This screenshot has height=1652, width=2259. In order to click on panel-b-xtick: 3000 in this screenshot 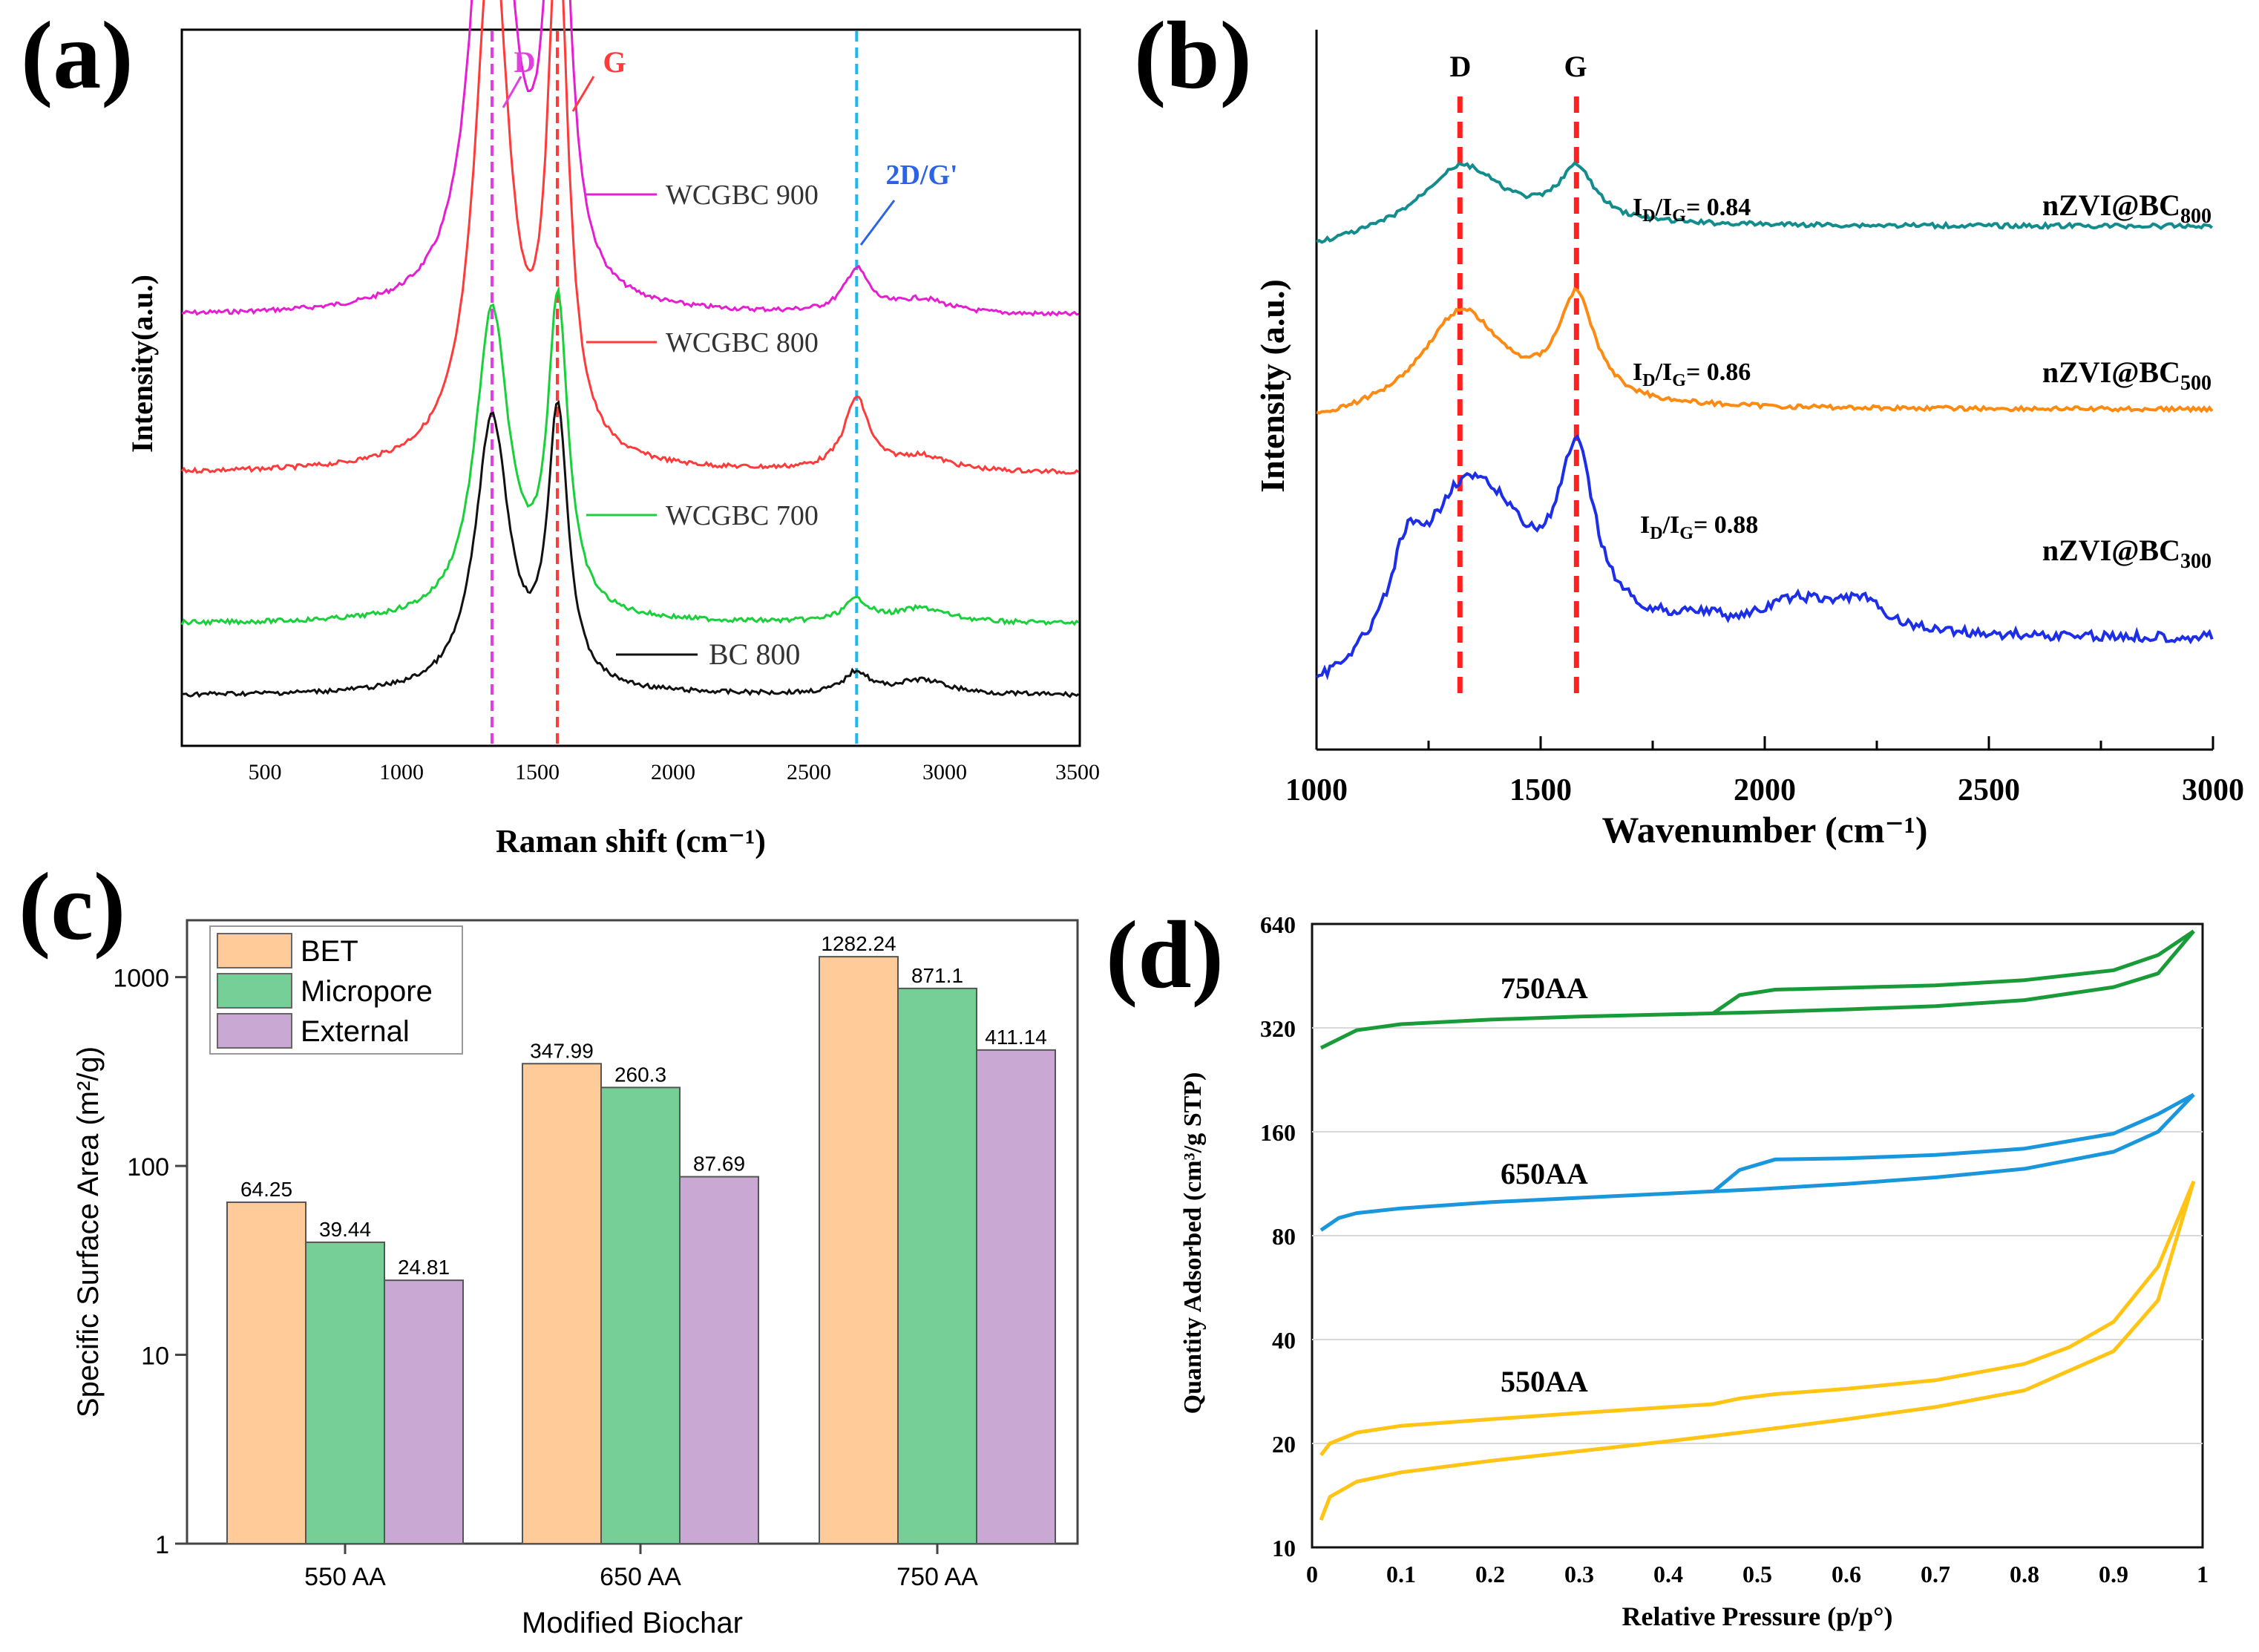, I will do `click(2213, 790)`.